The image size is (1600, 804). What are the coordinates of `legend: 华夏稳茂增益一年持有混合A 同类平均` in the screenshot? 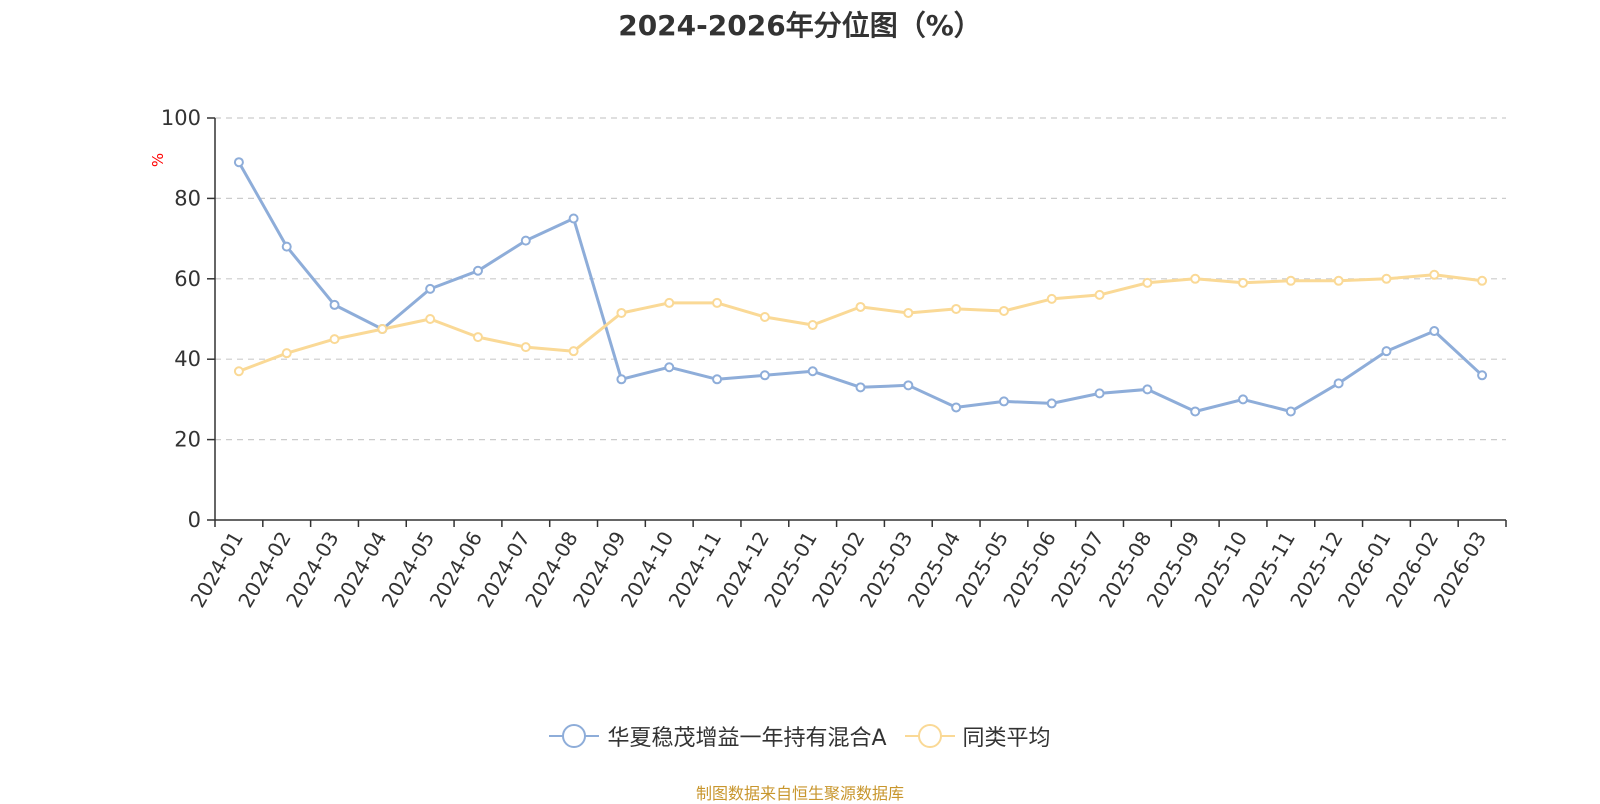 It's located at (800, 736).